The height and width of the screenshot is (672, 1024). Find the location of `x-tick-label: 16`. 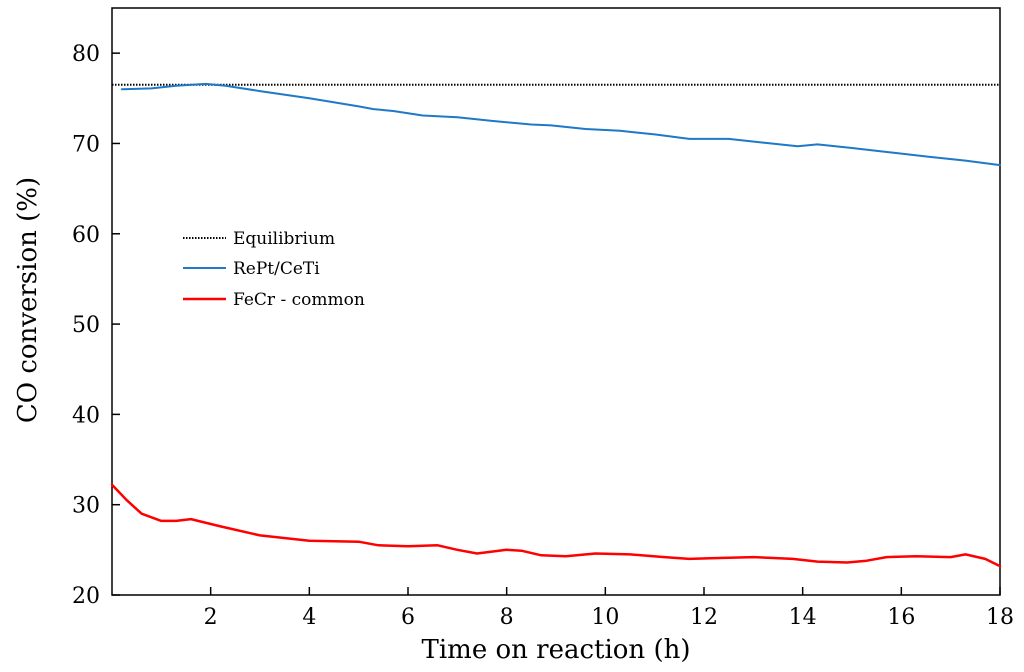

x-tick-label: 16 is located at coordinates (901, 617).